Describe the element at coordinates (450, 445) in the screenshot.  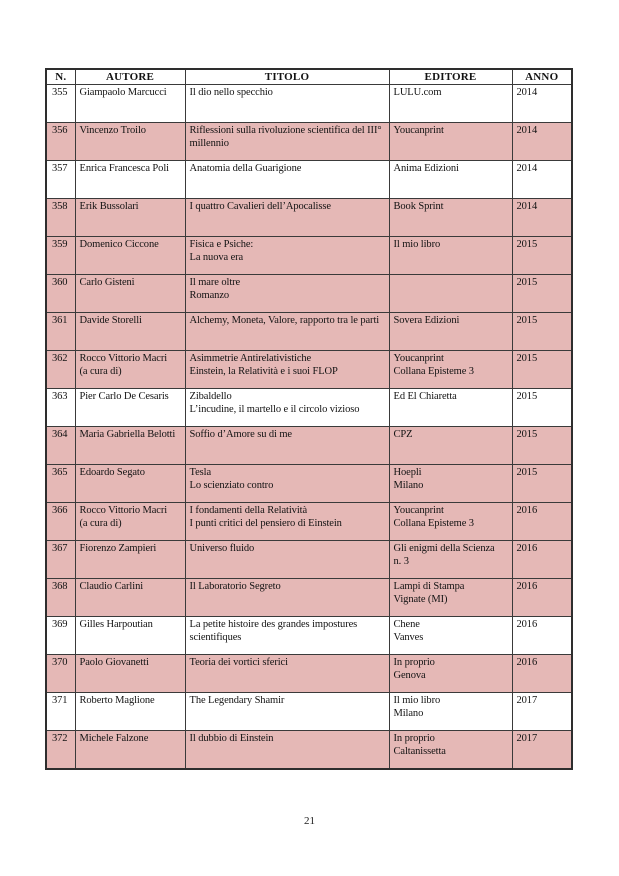
I see `cell-publisher: CPZ` at that location.